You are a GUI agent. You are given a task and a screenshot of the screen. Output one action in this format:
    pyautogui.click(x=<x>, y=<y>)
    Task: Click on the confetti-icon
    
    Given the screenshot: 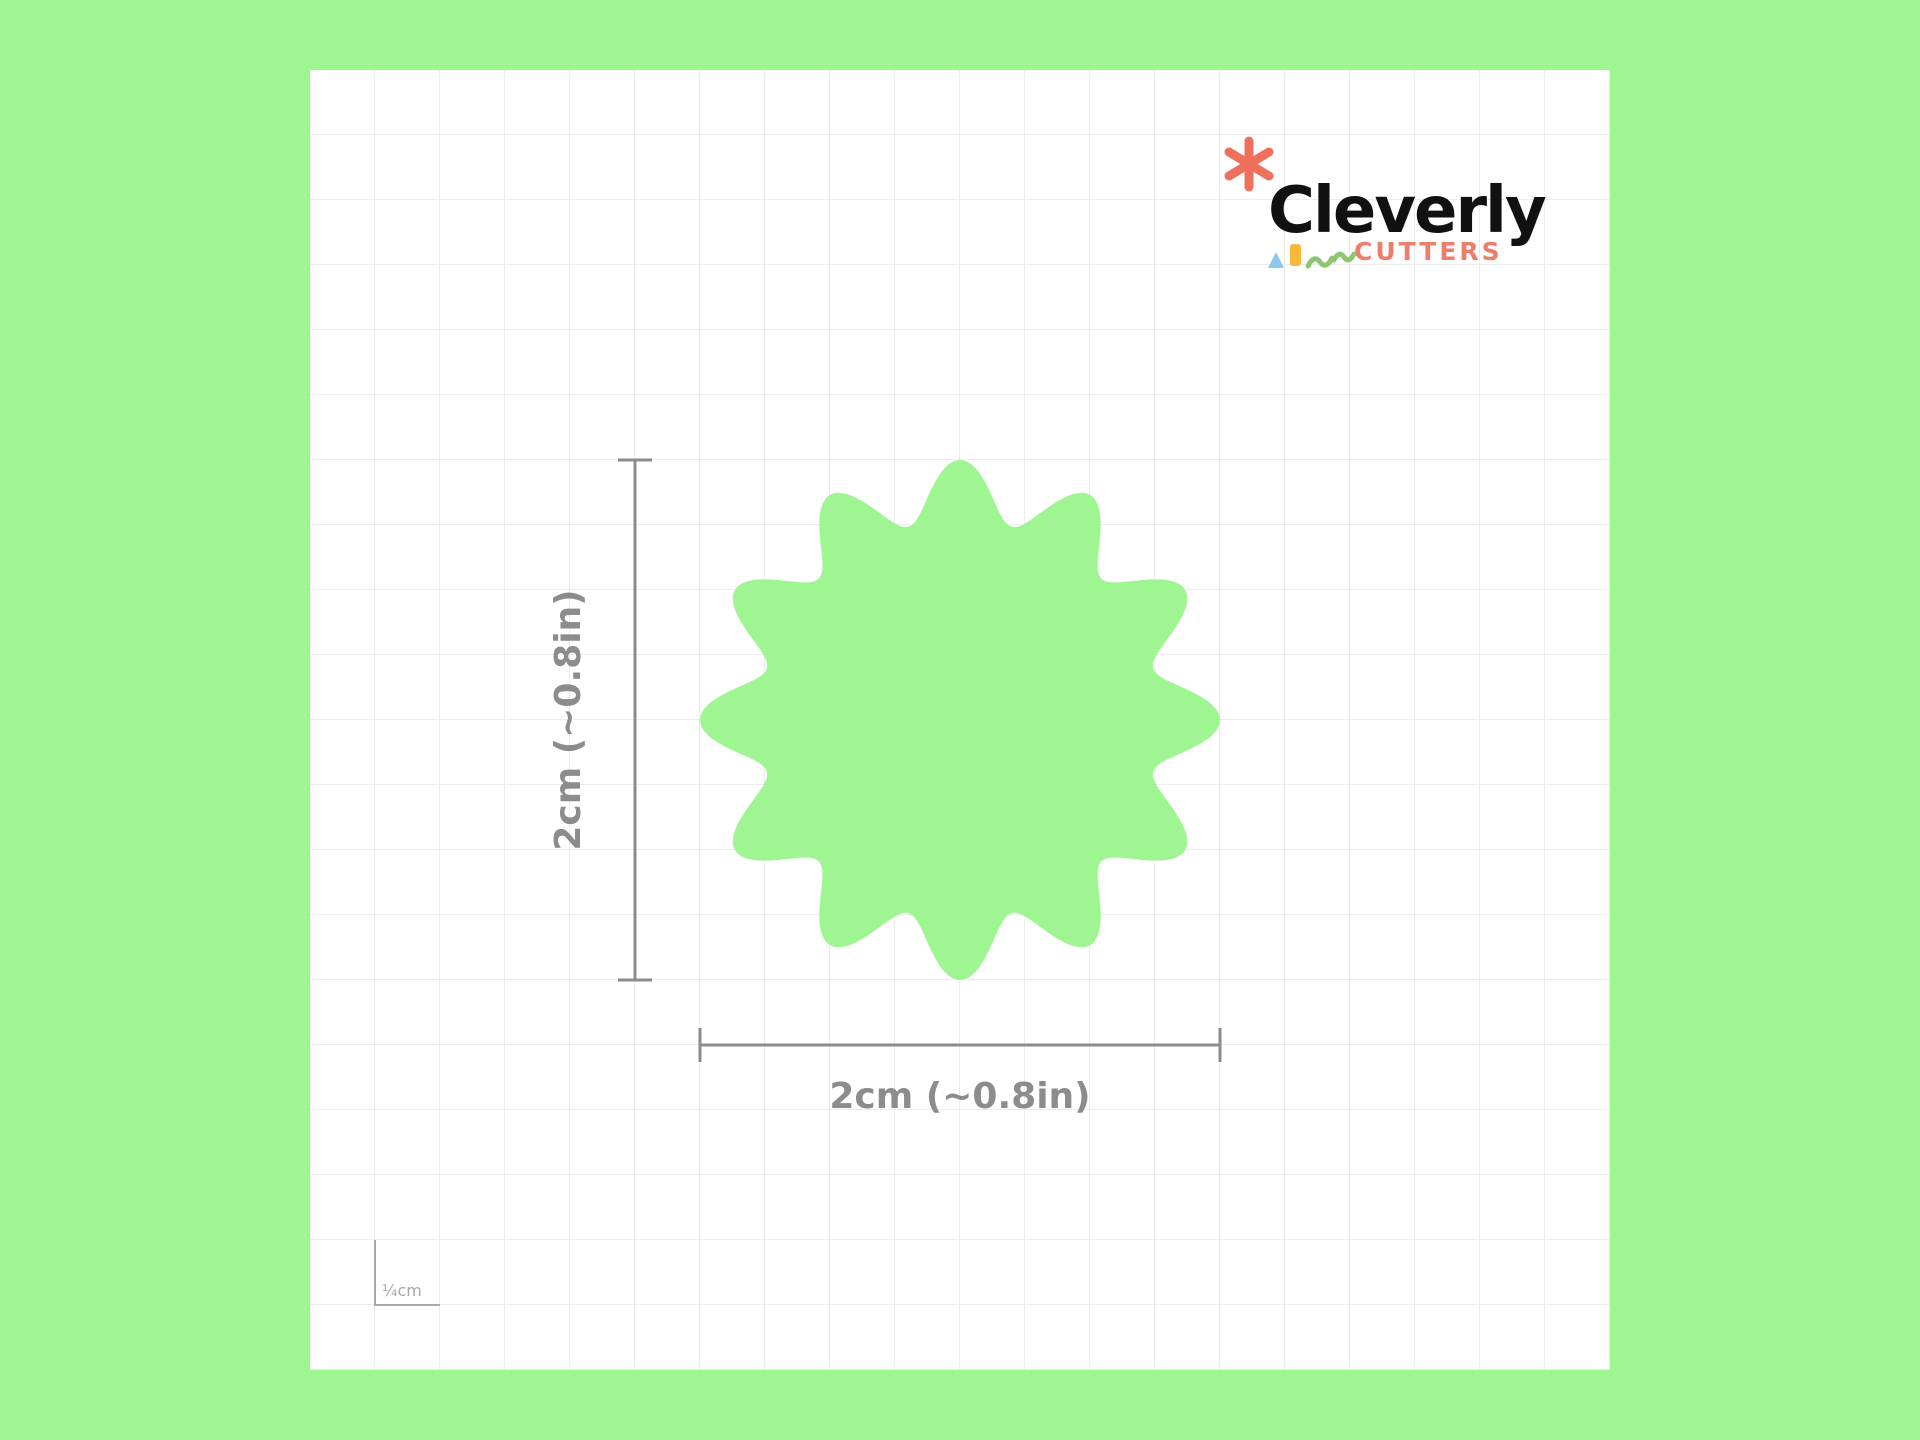 What is the action you would take?
    pyautogui.click(x=1312, y=256)
    